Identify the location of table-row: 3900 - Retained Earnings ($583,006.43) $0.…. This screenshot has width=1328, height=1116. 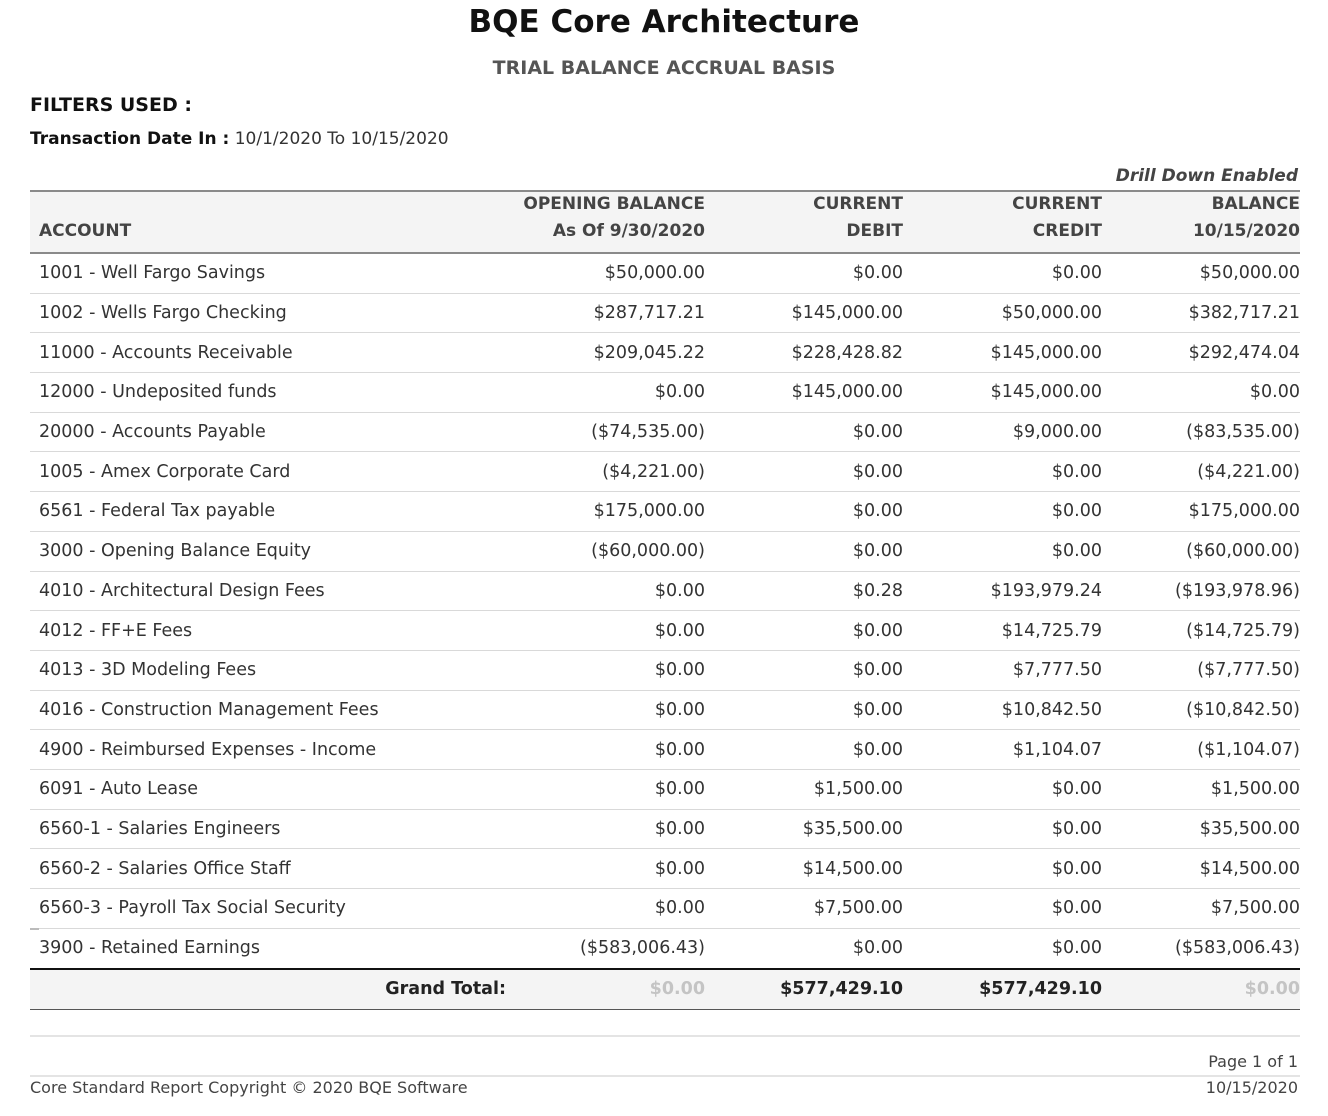
(665, 949).